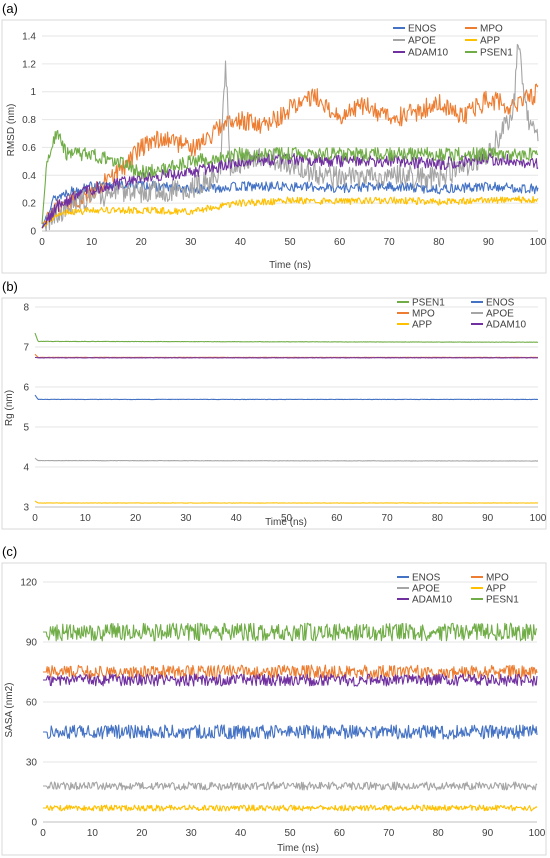 This screenshot has width=550, height=858. Describe the element at coordinates (29, 37) in the screenshot. I see `chart-a-y-tick-label: 1.4` at that location.